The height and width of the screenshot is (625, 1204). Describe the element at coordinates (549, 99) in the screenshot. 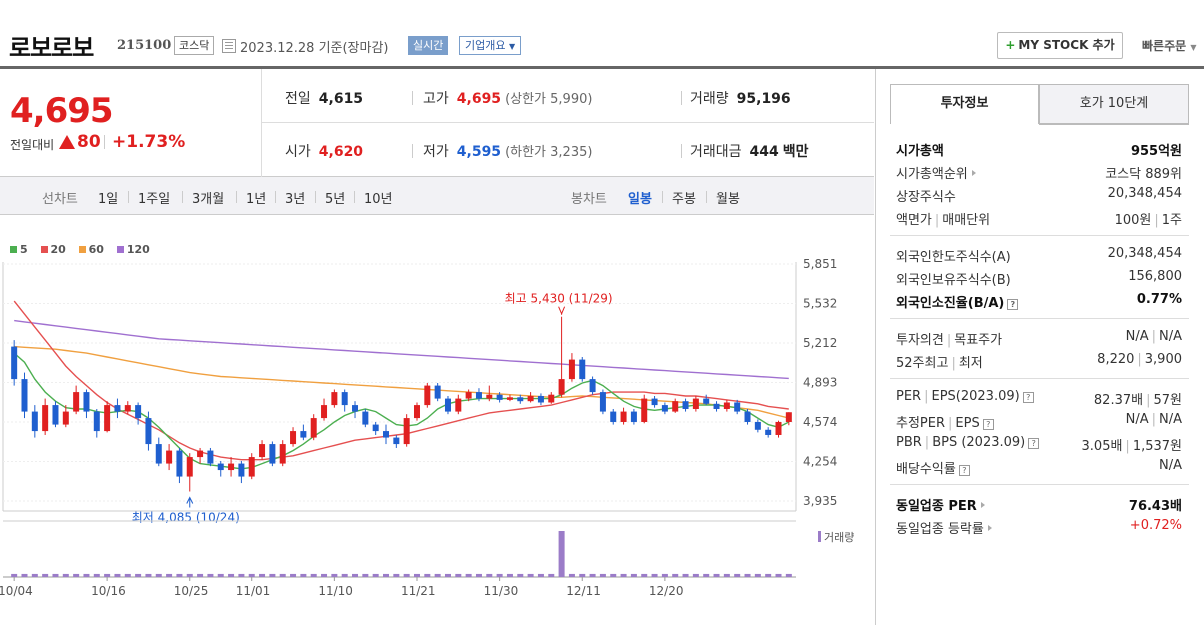

I see `upper-limit: (상한가 5,990)` at that location.